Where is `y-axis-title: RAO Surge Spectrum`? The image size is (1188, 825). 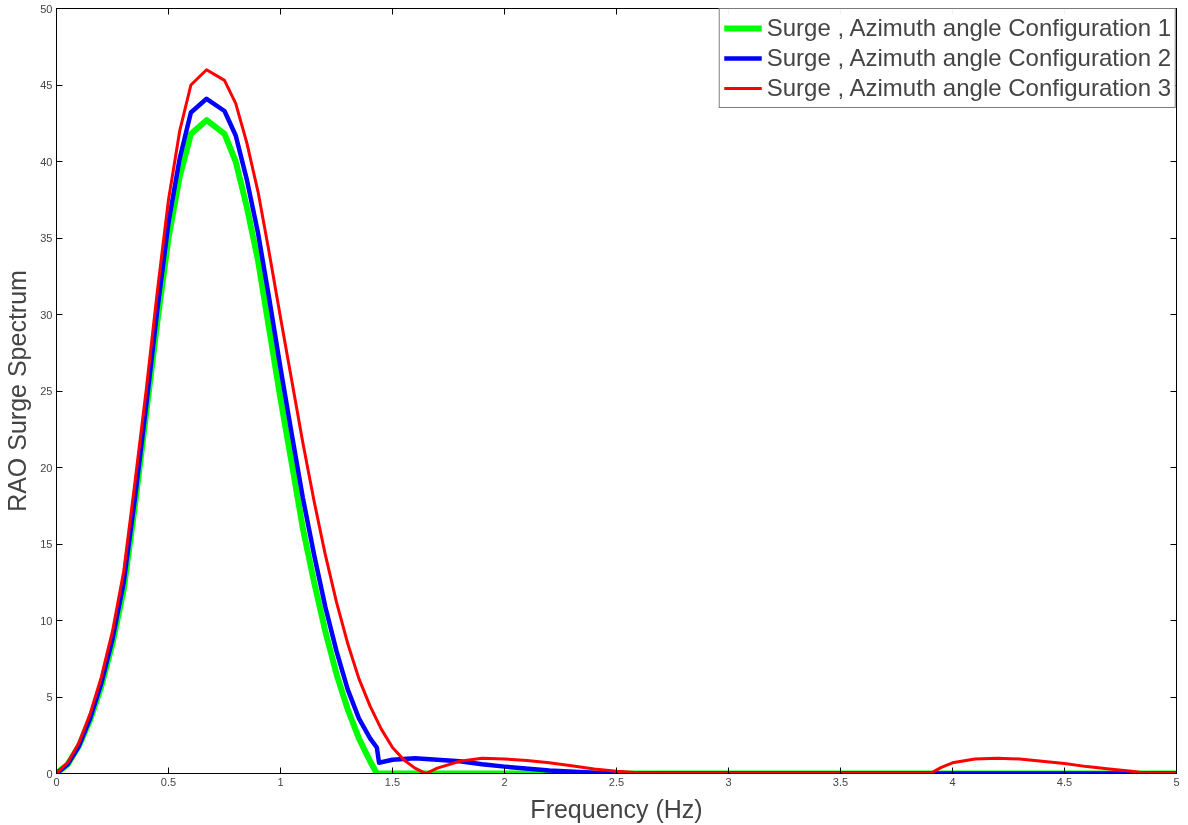
y-axis-title: RAO Surge Spectrum is located at coordinates (17, 391).